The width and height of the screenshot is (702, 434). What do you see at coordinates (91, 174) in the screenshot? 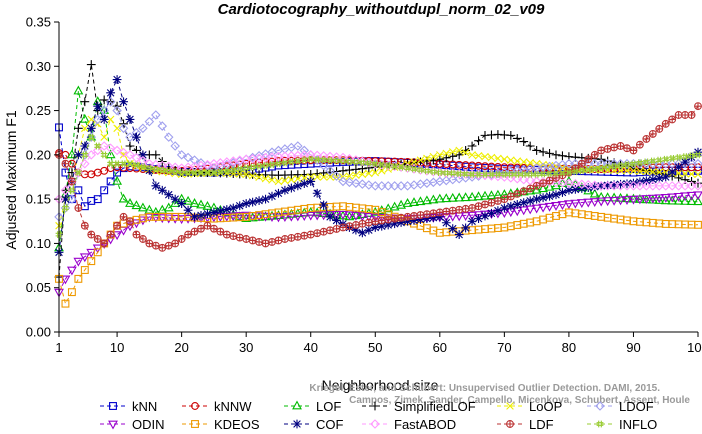
I see `data-point-knnw` at bounding box center [91, 174].